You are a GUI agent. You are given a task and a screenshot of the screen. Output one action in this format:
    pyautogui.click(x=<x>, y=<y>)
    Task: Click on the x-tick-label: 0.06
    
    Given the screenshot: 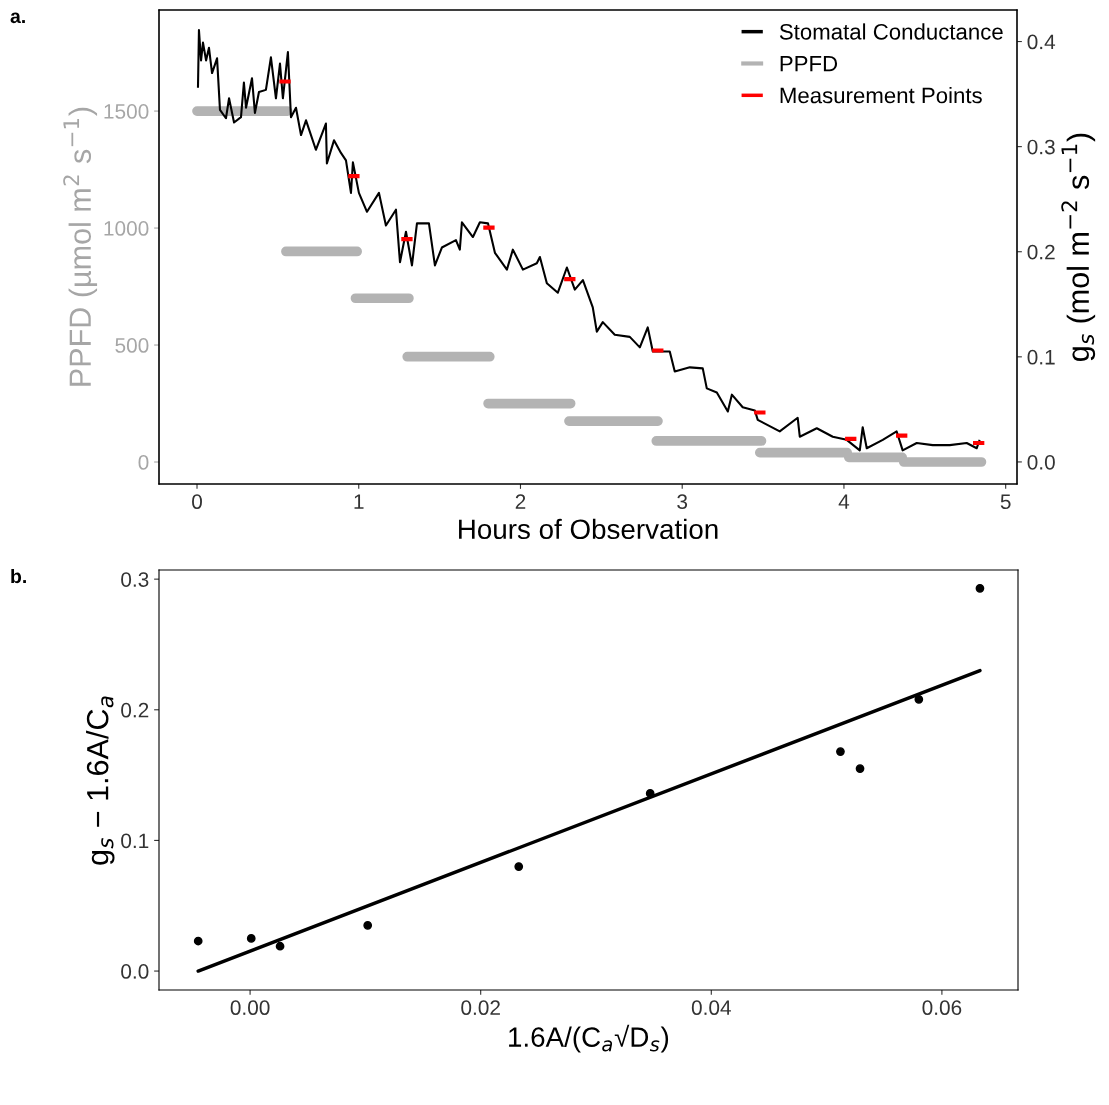 What is the action you would take?
    pyautogui.click(x=942, y=1008)
    